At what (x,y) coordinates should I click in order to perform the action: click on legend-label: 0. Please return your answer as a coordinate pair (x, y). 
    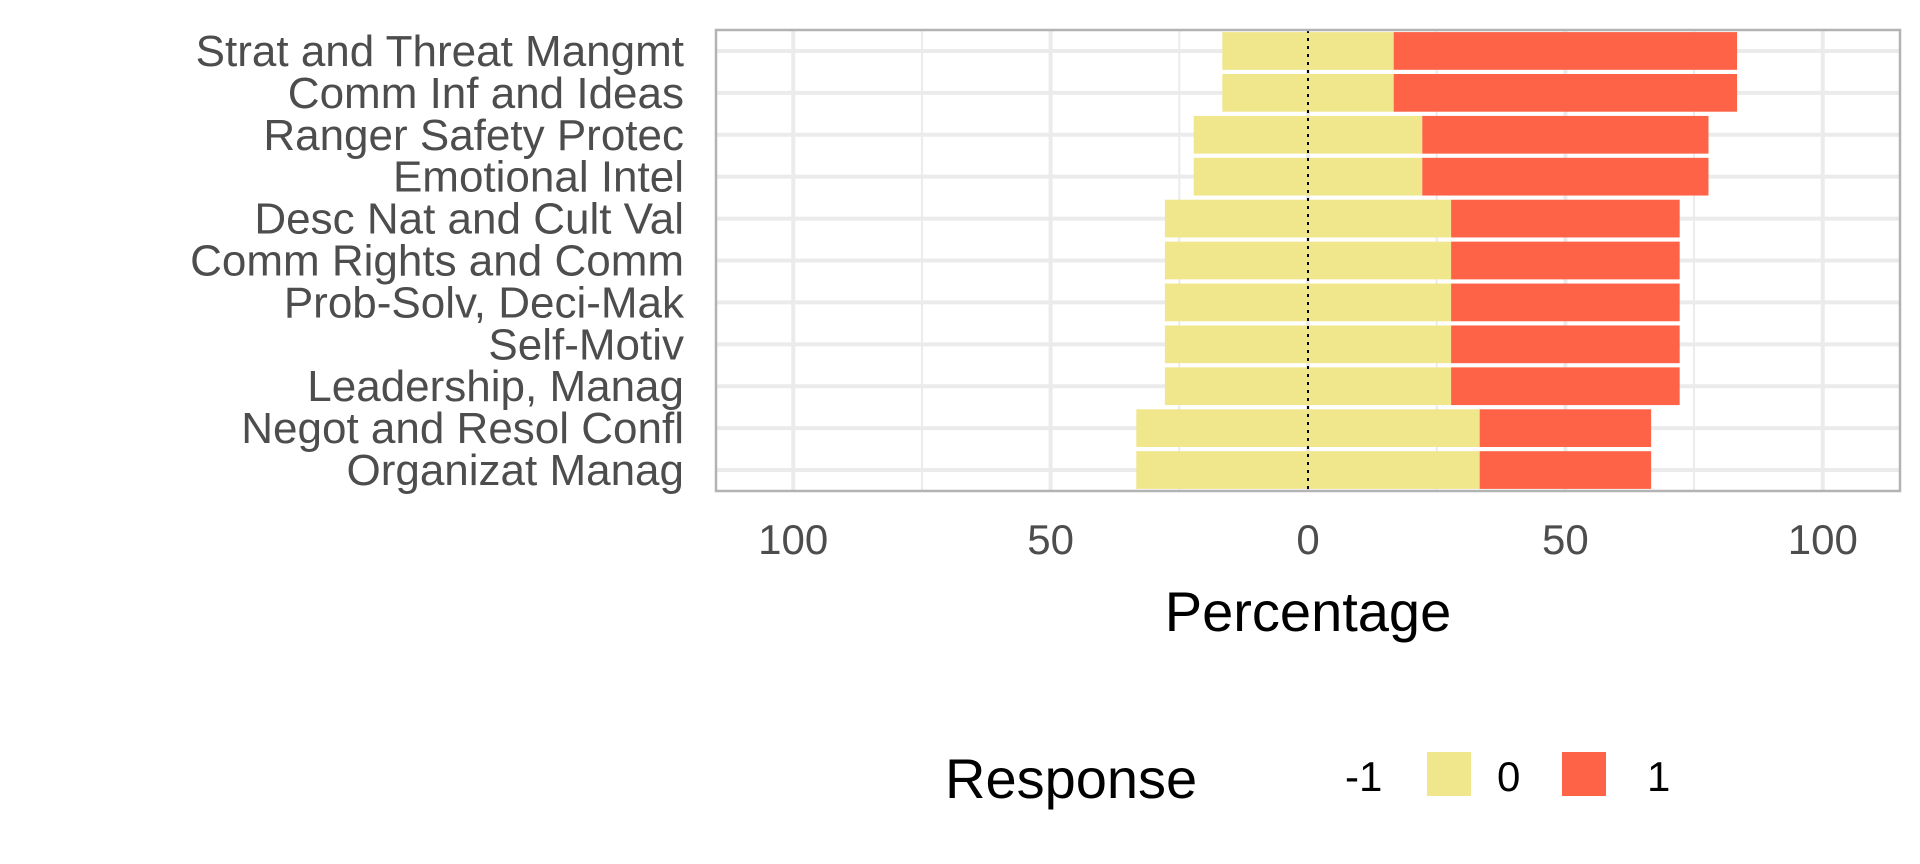
    Looking at the image, I should click on (1508, 776).